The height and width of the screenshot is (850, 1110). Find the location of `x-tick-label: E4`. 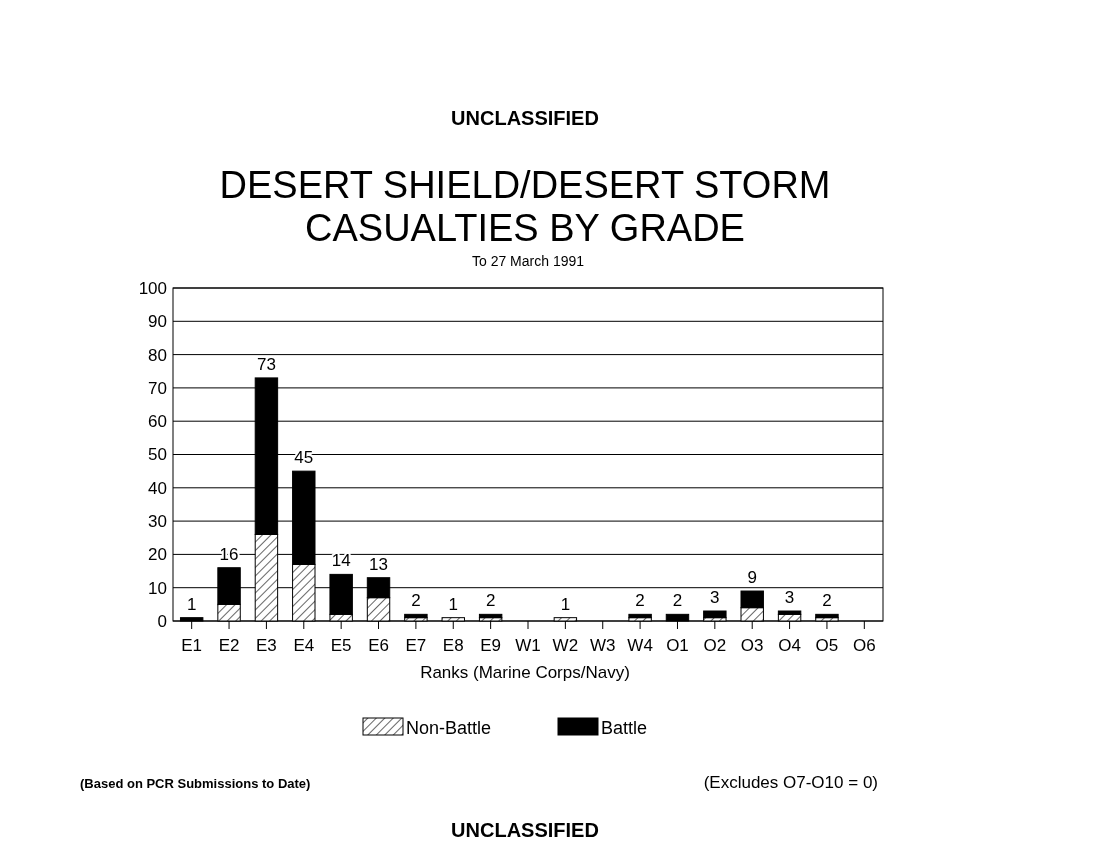

x-tick-label: E4 is located at coordinates (304, 645).